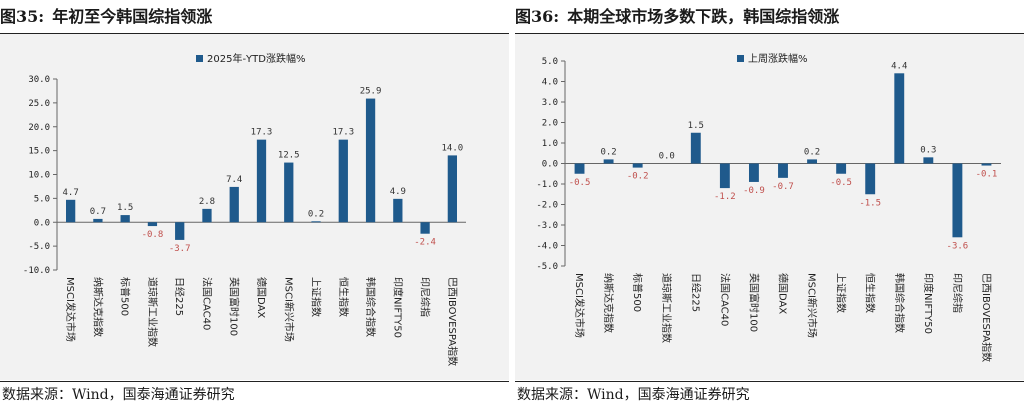 This screenshot has width=1024, height=411. Describe the element at coordinates (550, 83) in the screenshot. I see `y-tick-label: 4.0` at that location.